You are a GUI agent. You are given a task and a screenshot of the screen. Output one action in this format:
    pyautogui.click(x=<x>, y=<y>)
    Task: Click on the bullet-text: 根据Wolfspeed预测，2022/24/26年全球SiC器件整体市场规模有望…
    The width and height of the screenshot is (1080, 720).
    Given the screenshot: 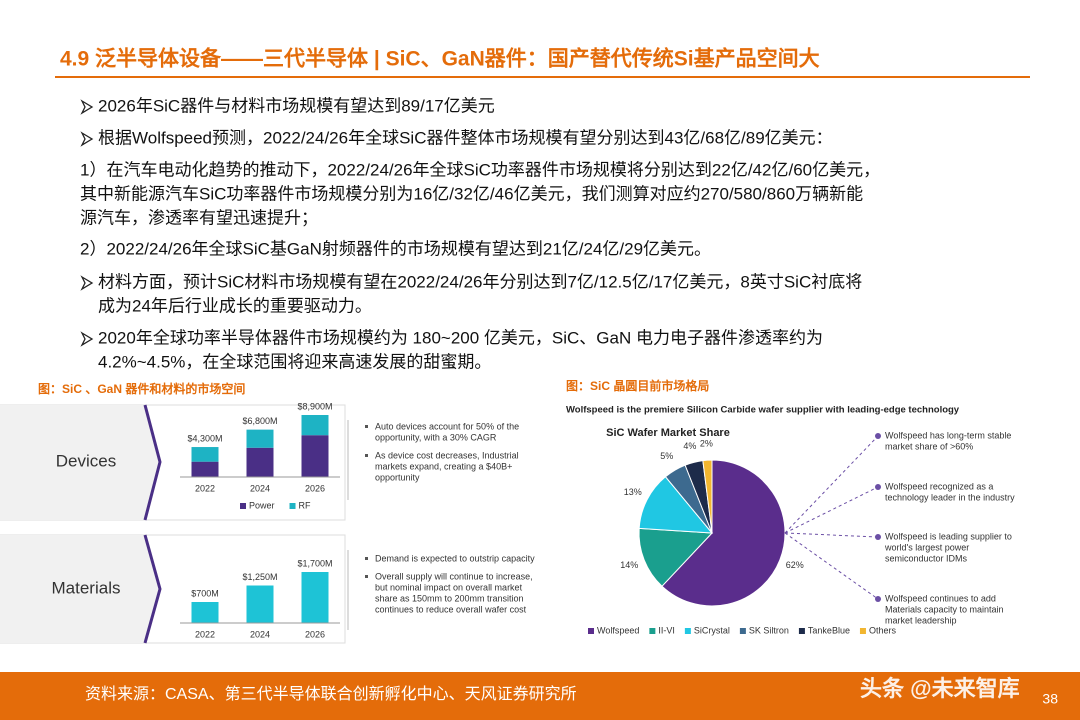 What is the action you would take?
    pyautogui.click(x=465, y=137)
    